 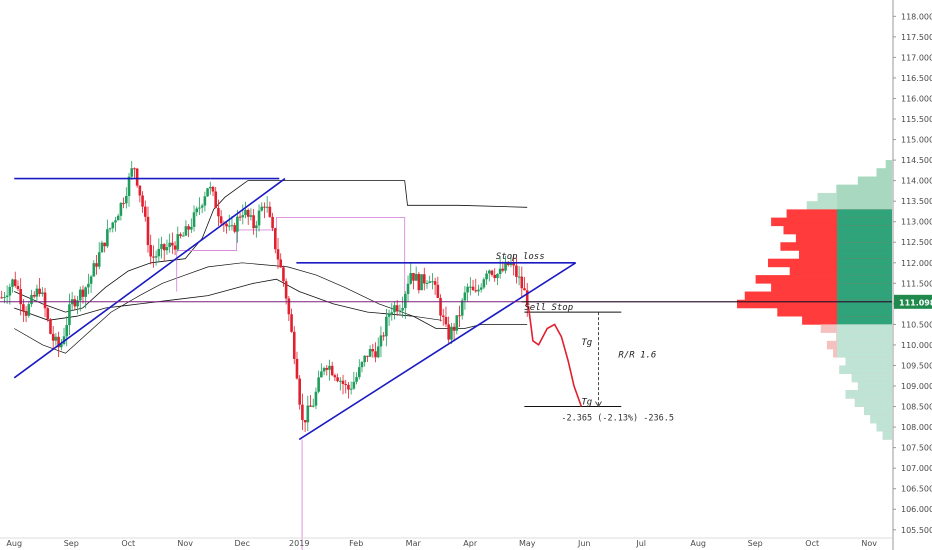 I want to click on vwap-line, so click(x=228, y=308).